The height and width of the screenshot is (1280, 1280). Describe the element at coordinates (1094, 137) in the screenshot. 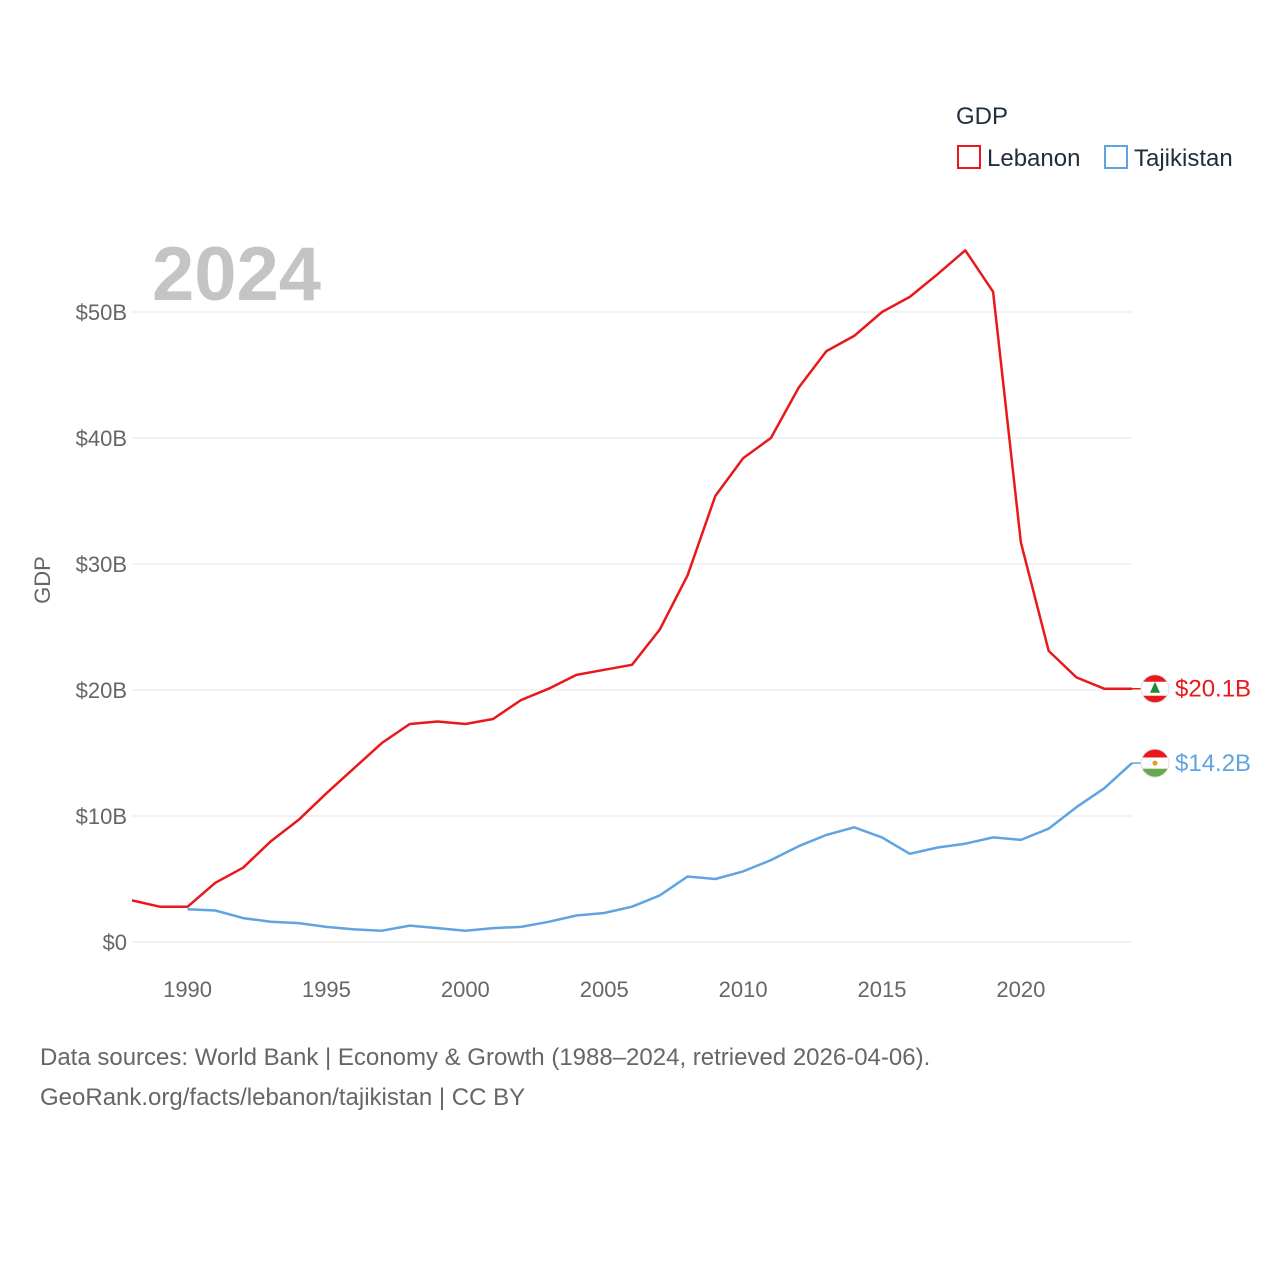

I see `legend: GDP Lebanon Tajikistan` at that location.